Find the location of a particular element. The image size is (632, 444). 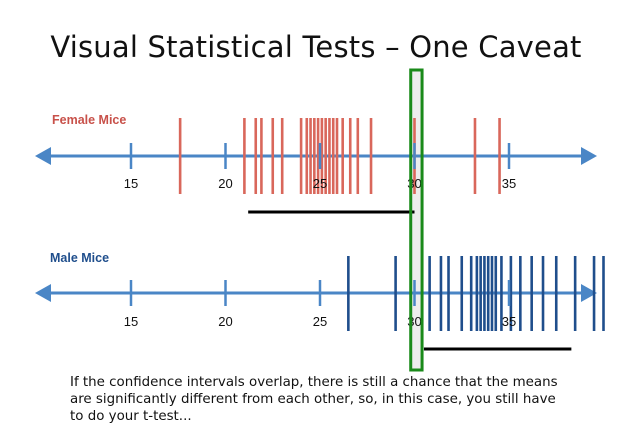

overlap-highlight-border-layer is located at coordinates (416, 220).